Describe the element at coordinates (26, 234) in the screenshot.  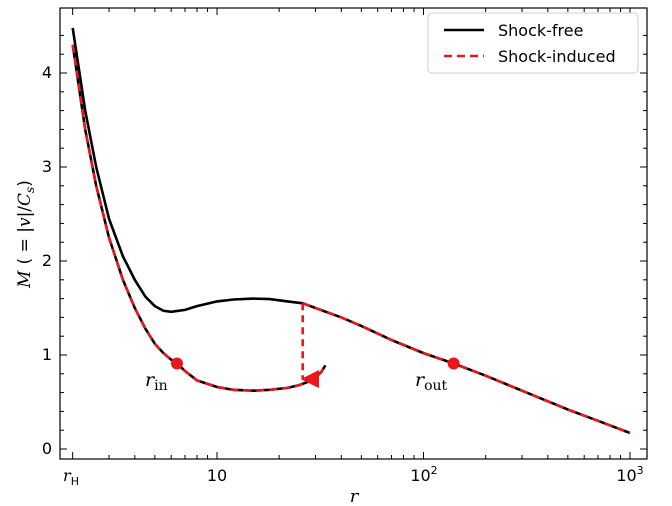
I see `y-axis-label: M( = |v|/Cs)` at that location.